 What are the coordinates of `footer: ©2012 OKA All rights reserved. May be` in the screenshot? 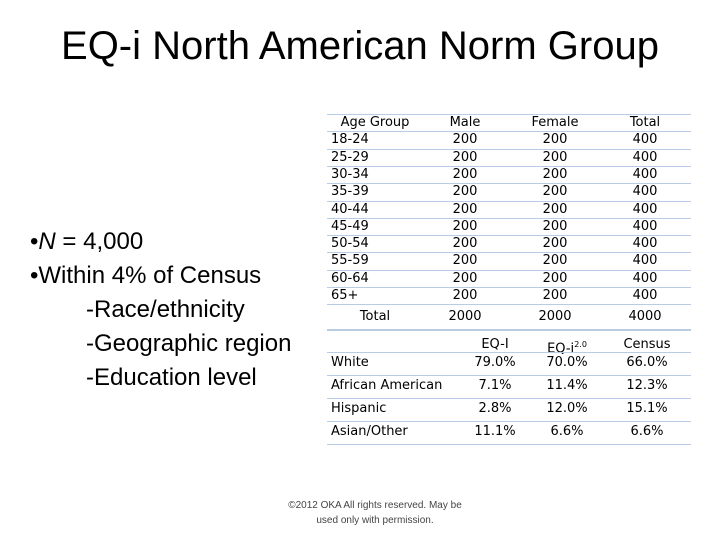 It's located at (375, 505).